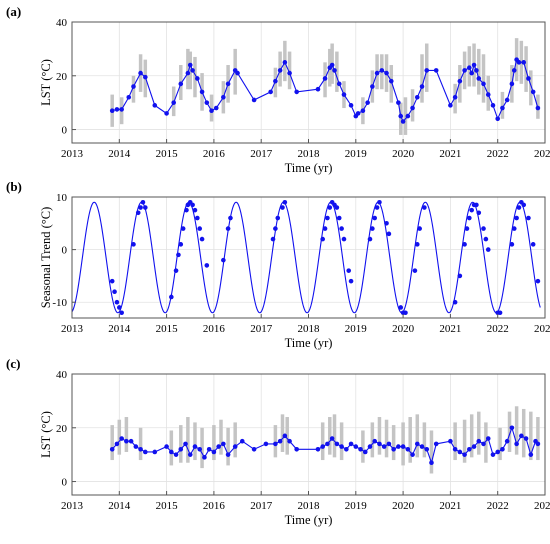 This screenshot has width=550, height=544. I want to click on x-axis-label: Time (yr), so click(309, 520).